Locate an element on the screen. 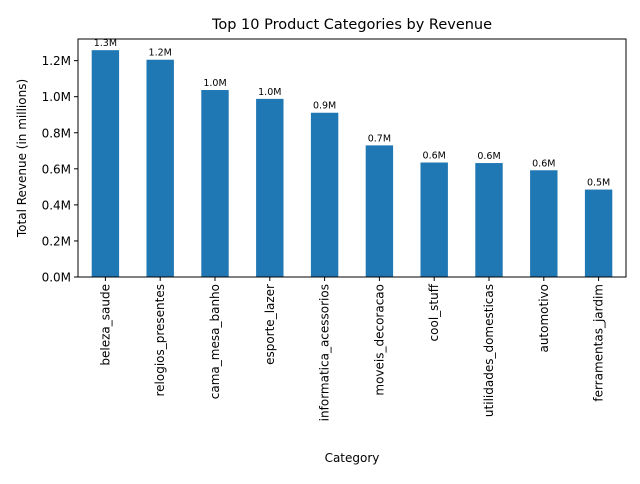 The height and width of the screenshot is (484, 640). data-label: 0.9M is located at coordinates (324, 106).